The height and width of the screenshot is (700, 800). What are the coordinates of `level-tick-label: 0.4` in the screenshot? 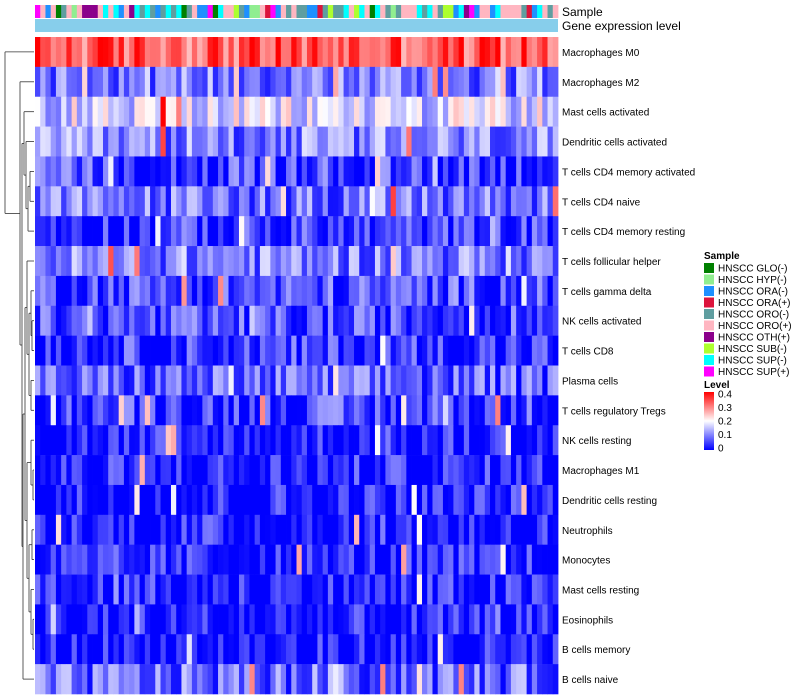 It's located at (725, 395).